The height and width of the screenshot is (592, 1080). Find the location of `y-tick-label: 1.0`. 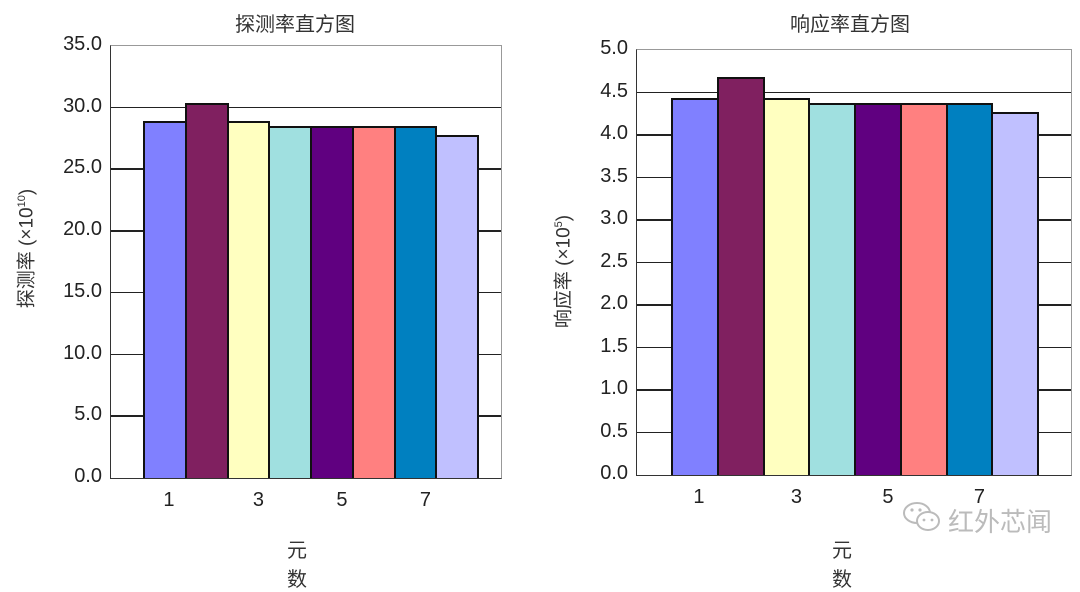

y-tick-label: 1.0 is located at coordinates (614, 388).